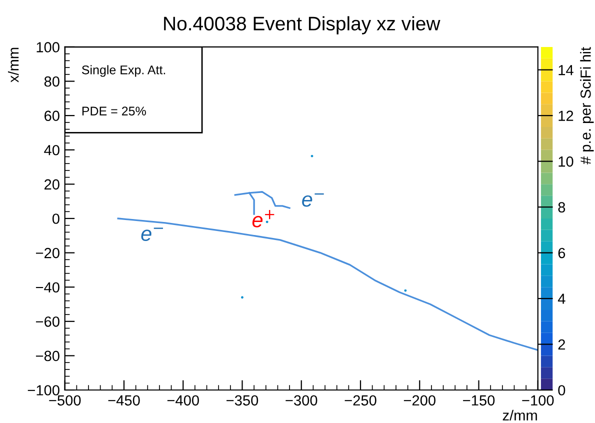 The image size is (595, 423). I want to click on y-axis-title: x/mm, so click(13, 65).